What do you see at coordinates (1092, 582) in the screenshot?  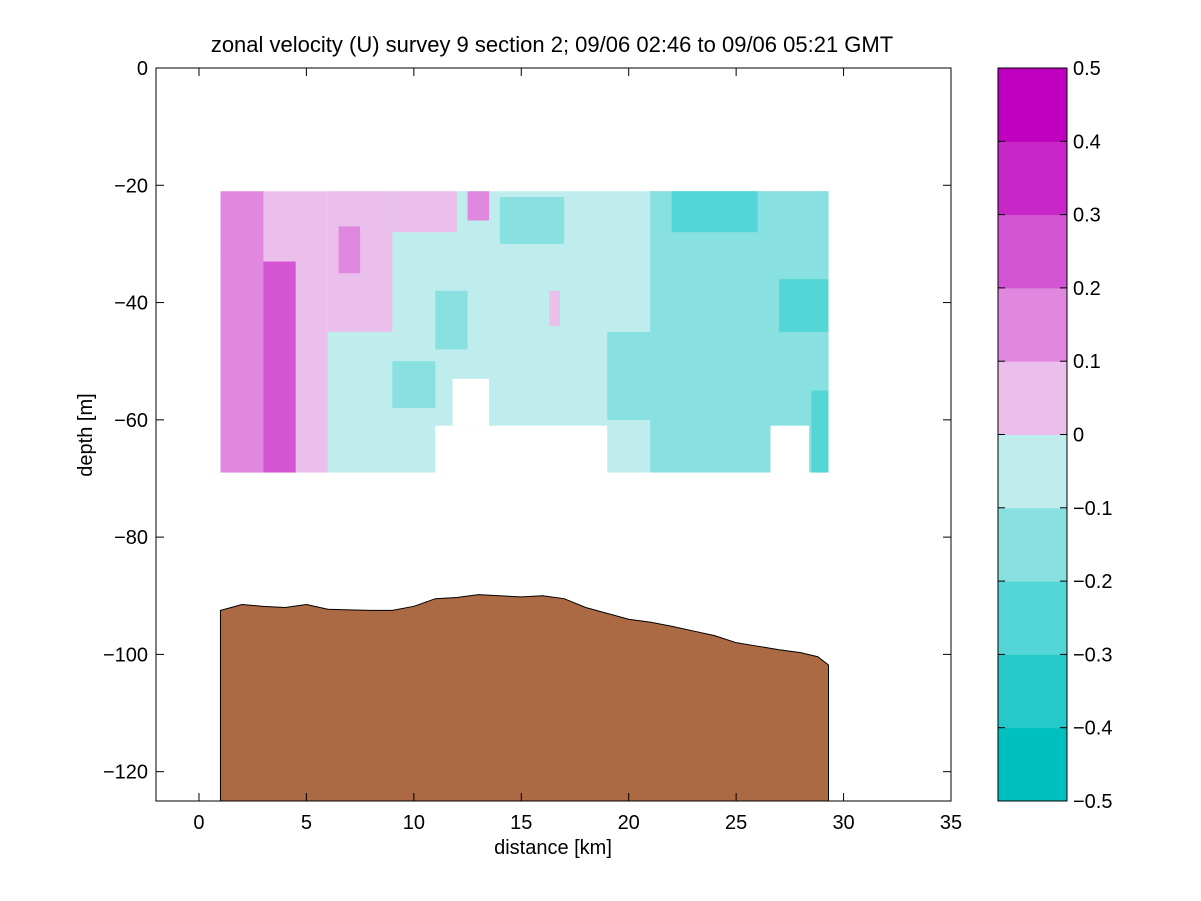 I see `colorbar-tick-label: −0.2` at bounding box center [1092, 582].